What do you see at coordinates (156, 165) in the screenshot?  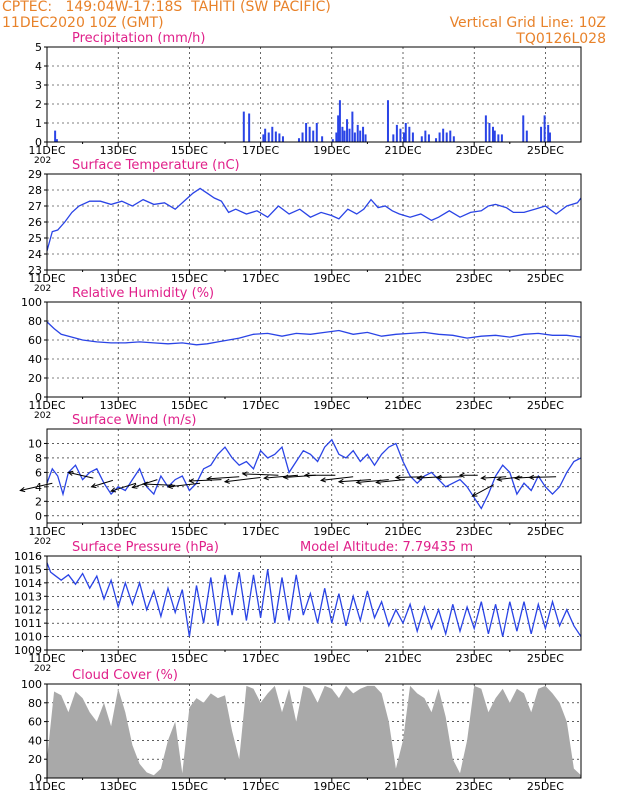 I see `panel-title: Surface Temperature (nC)` at bounding box center [156, 165].